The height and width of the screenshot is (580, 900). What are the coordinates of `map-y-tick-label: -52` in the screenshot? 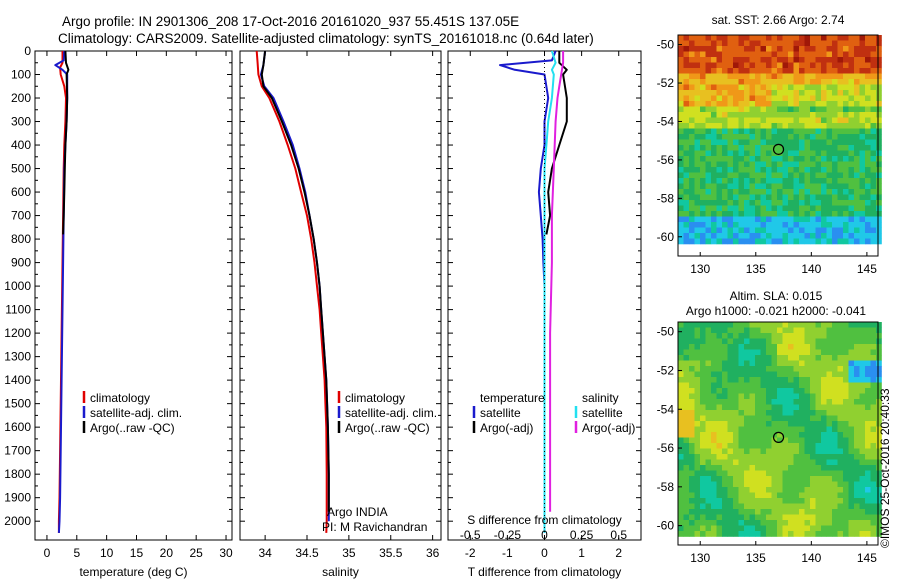 It's located at (666, 83).